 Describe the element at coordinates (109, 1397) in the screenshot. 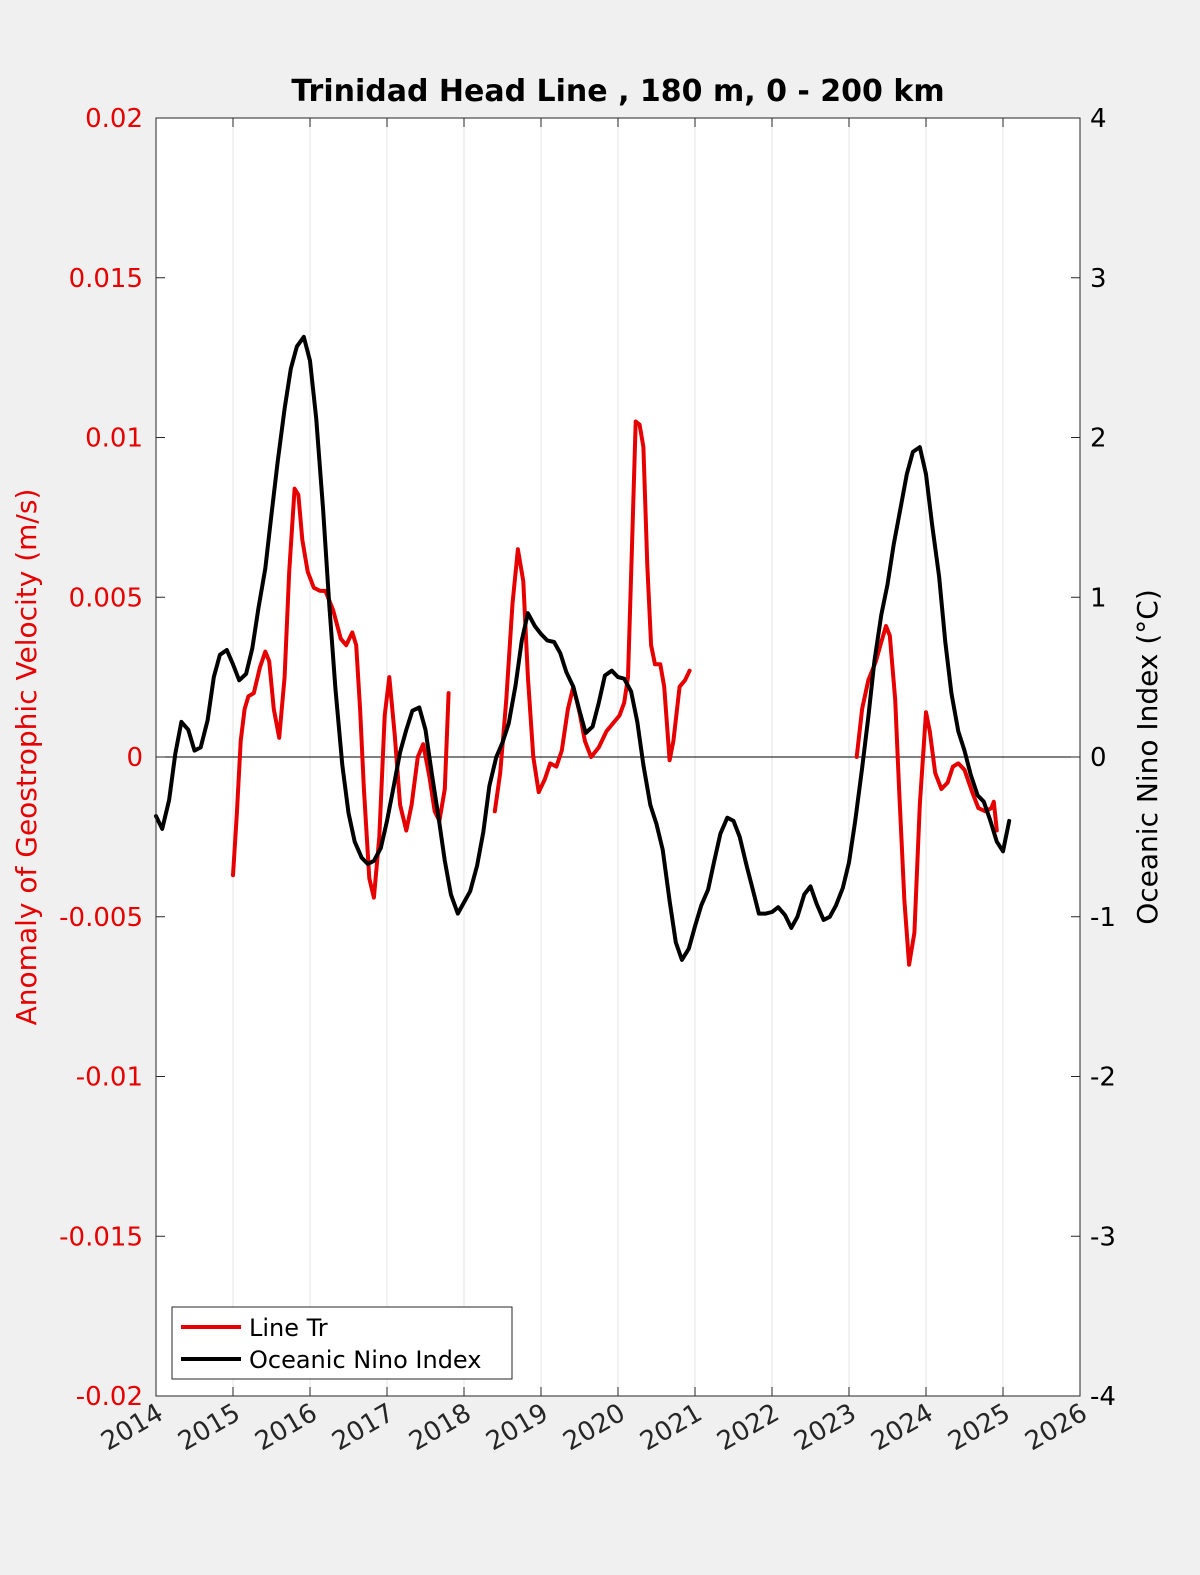

I see `left-tick-label: -0.02` at that location.